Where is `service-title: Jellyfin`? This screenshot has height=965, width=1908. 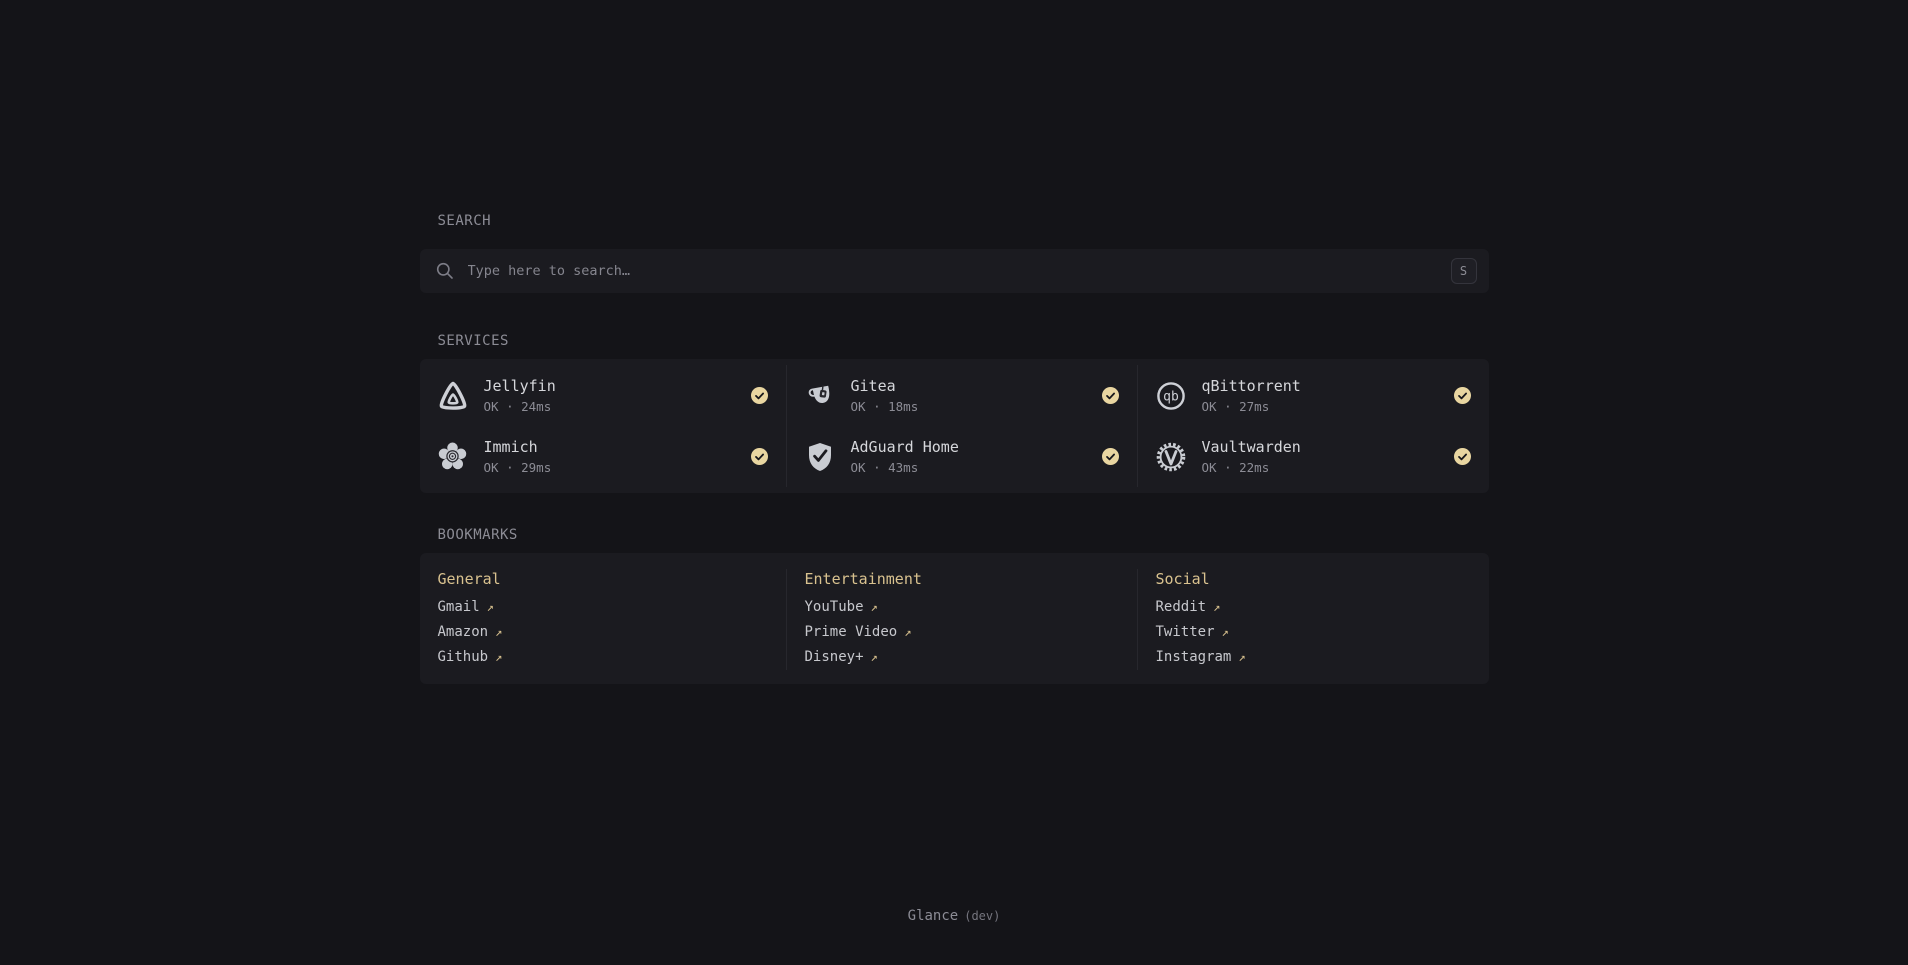 service-title: Jellyfin is located at coordinates (519, 386).